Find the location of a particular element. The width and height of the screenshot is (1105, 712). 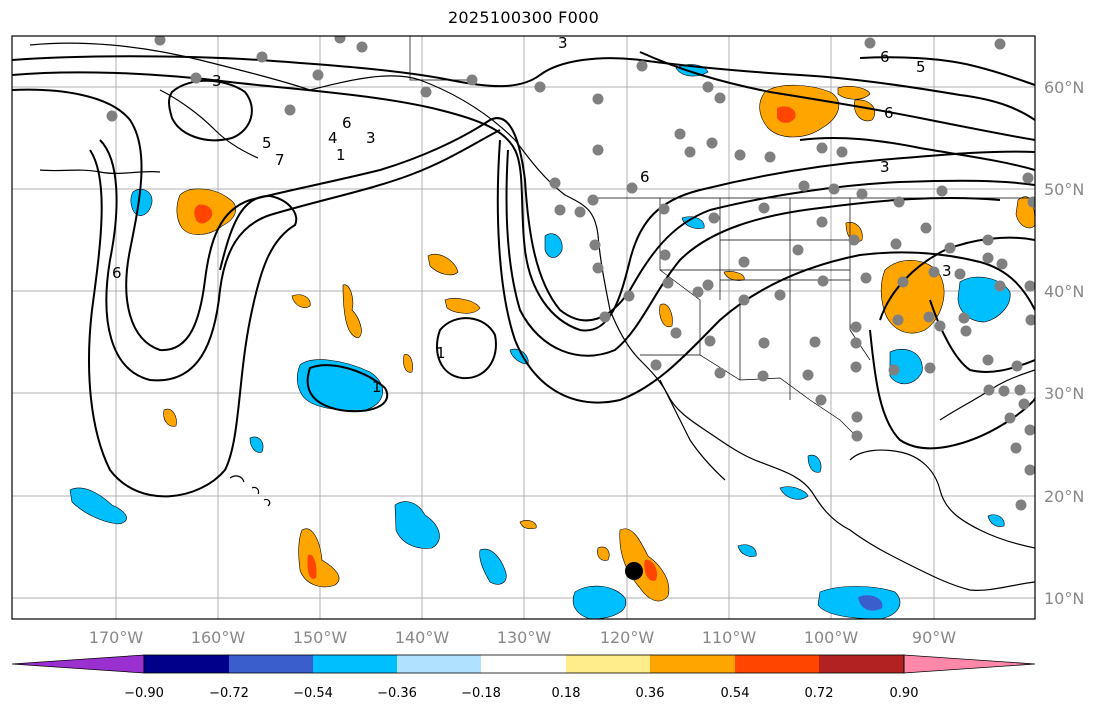

colorbar-arrow-left is located at coordinates (78, 664).